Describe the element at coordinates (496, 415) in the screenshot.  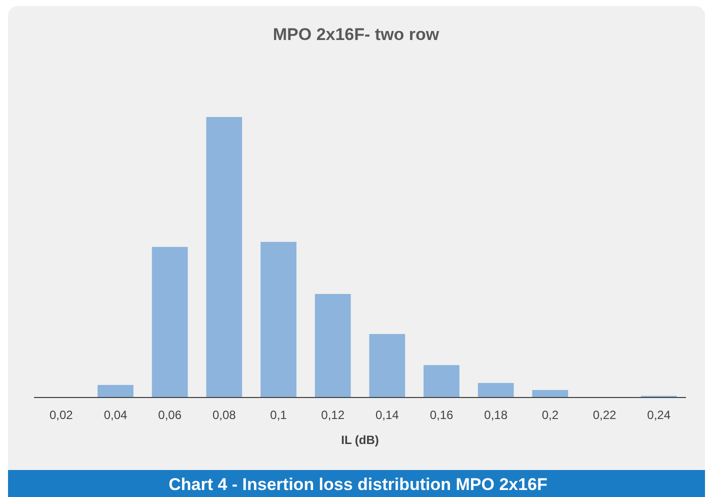
I see `x-tick-label: 0,18` at that location.